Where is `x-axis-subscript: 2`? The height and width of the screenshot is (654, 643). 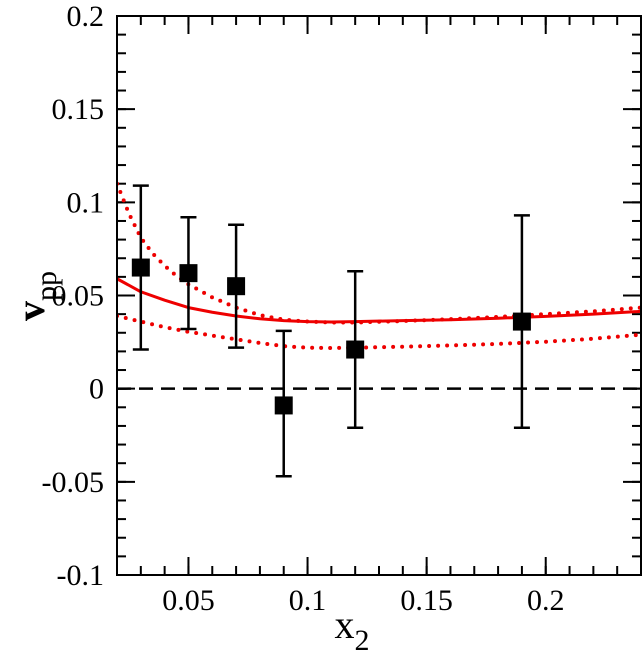 x-axis-subscript: 2 is located at coordinates (362, 639).